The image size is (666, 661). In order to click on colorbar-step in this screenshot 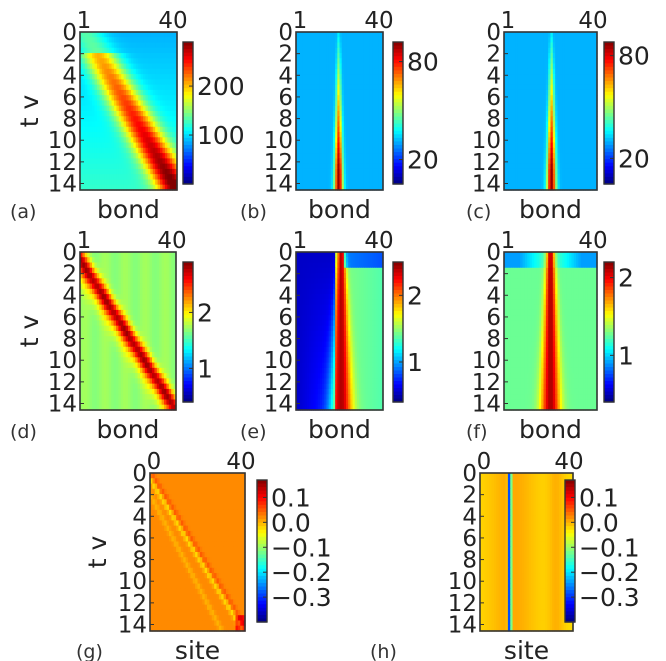, I will do `click(609, 161)`.